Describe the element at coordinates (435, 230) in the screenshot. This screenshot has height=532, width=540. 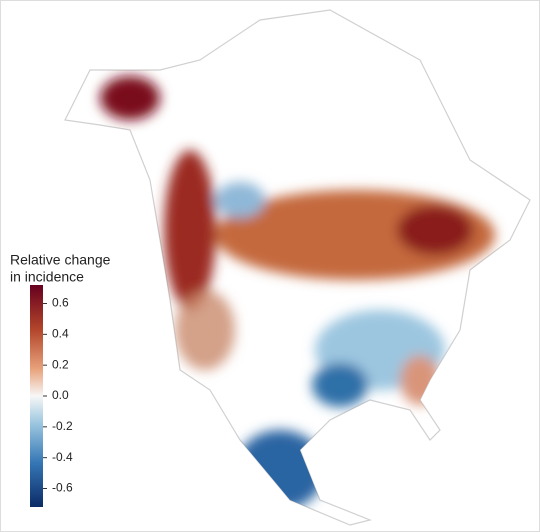
I see `region-quebec` at that location.